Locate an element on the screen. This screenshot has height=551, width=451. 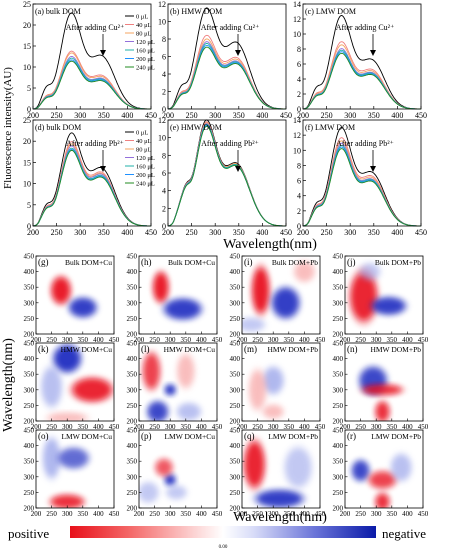
panel-title: HMW DOM+Pb is located at coordinates (292, 349).